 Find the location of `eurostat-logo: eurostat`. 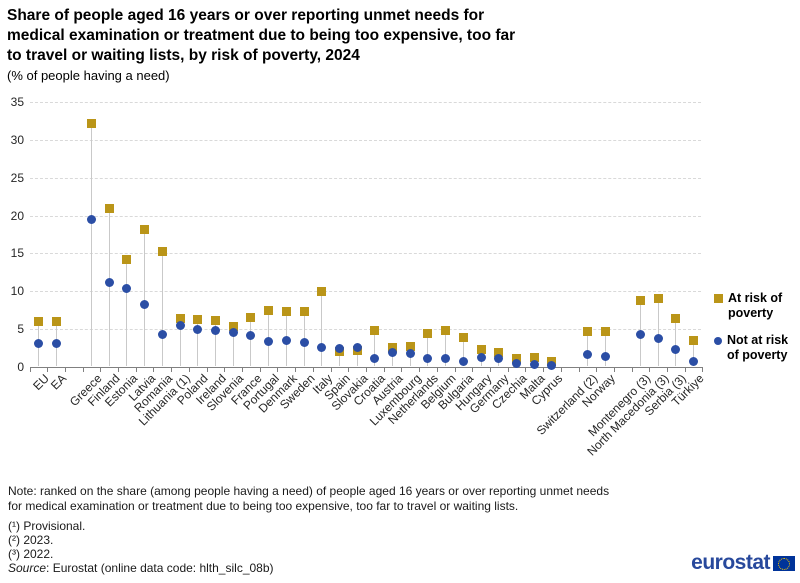

eurostat-logo: eurostat is located at coordinates (743, 563).